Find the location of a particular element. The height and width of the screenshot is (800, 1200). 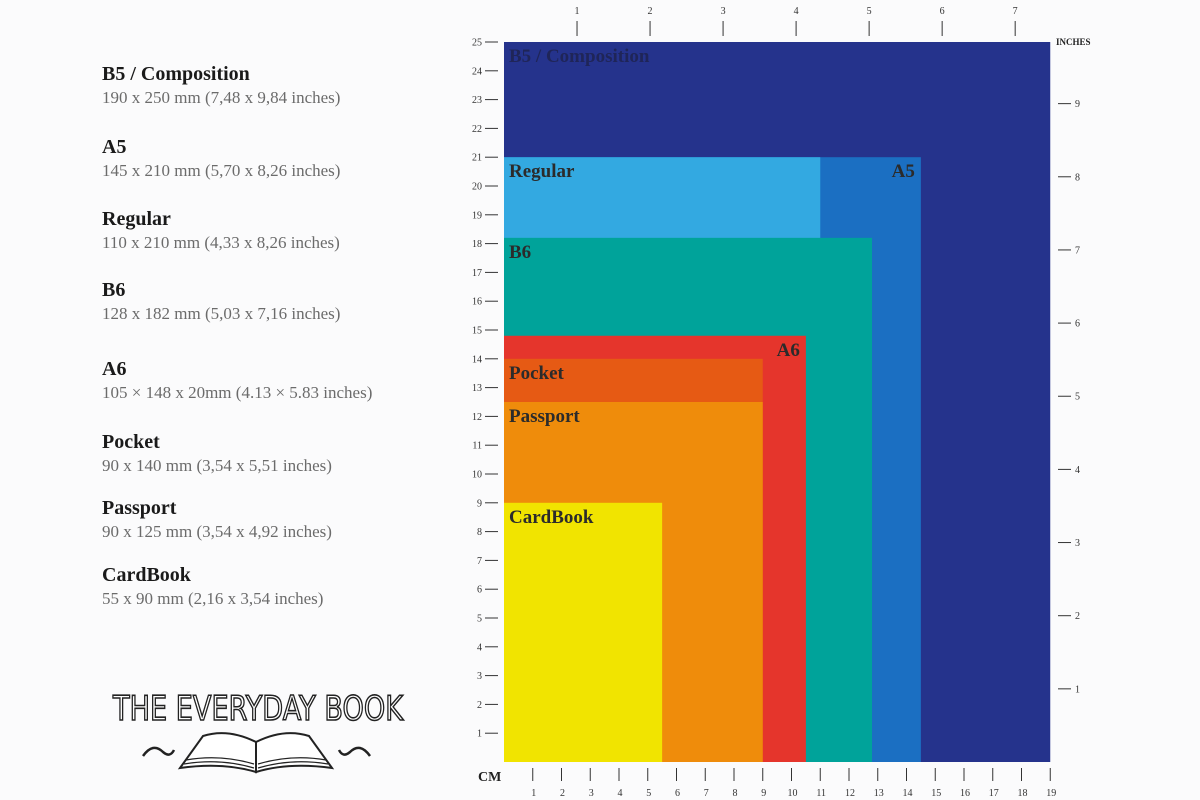

format-label: Pocket is located at coordinates (537, 373).